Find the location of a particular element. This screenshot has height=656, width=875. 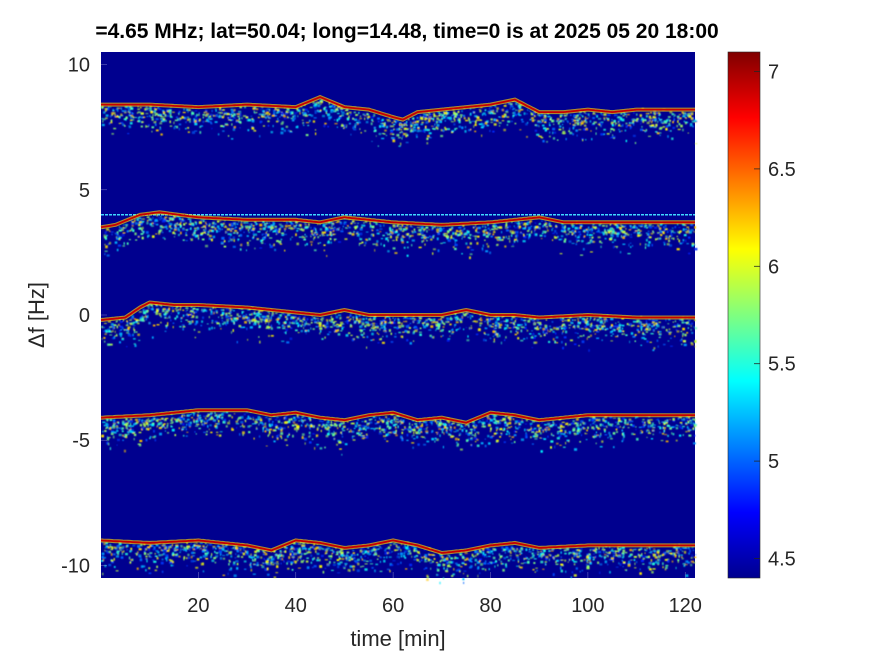

y-axis-ticks: 10 5 0 -5 -10 is located at coordinates (84, 316).